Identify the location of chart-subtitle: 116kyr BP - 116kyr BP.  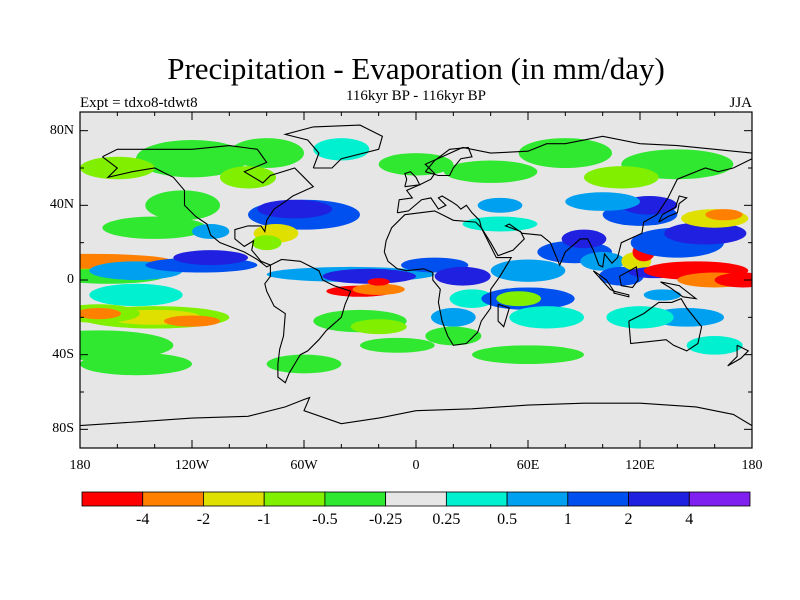
(415, 96).